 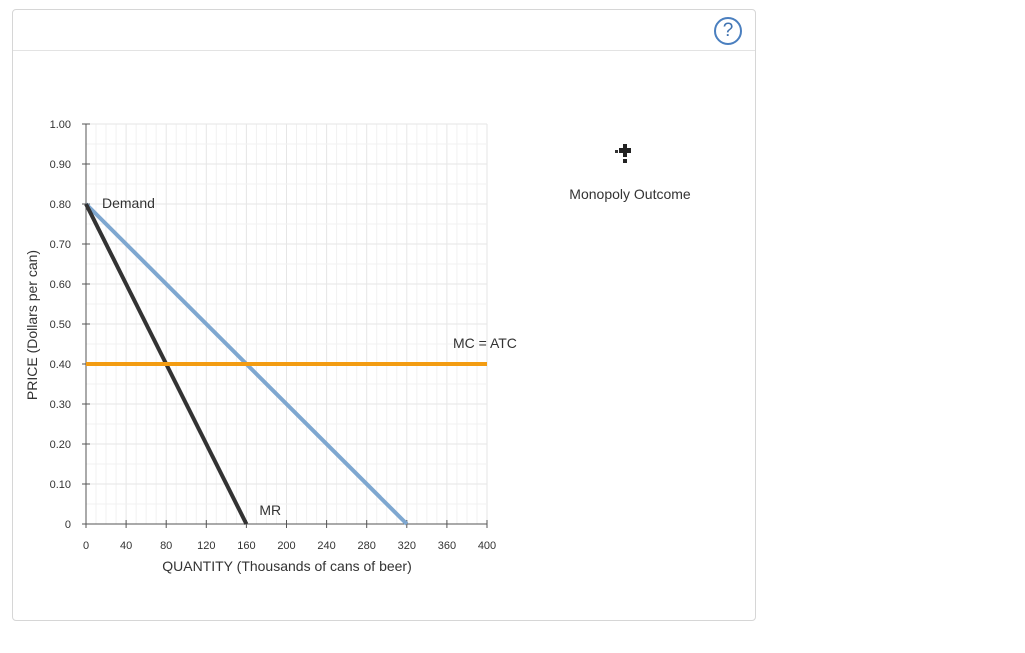 I want to click on panel-header: ?, so click(x=384, y=30).